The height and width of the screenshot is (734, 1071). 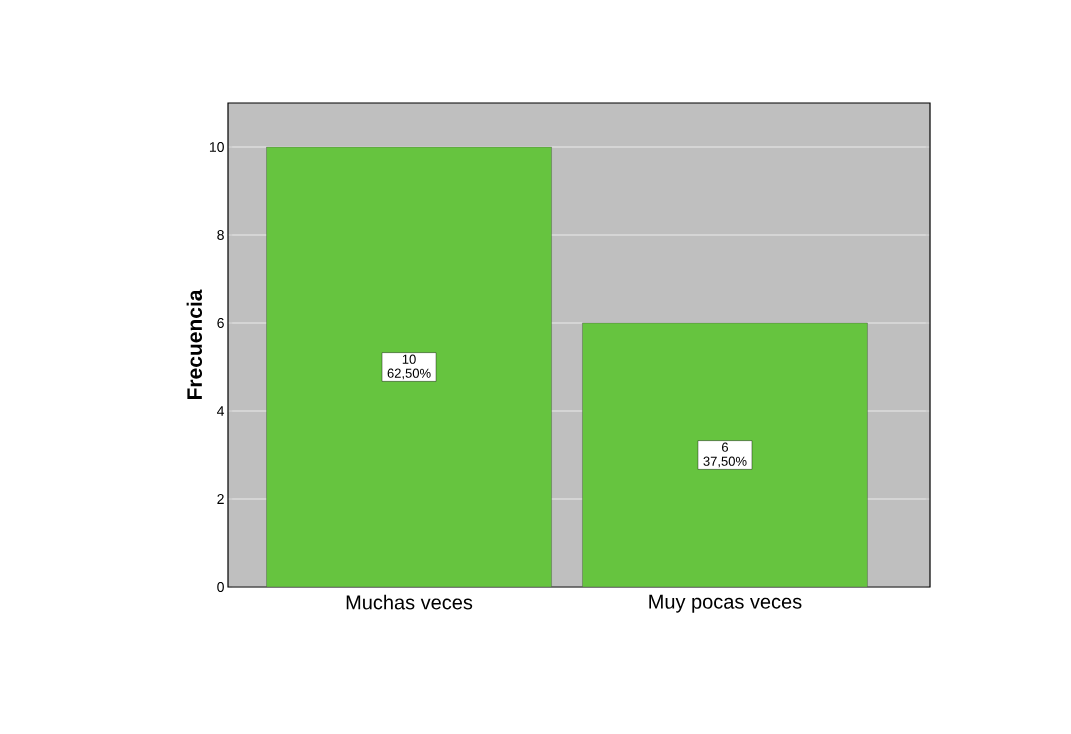 What do you see at coordinates (409, 367) in the screenshot?
I see `data-label: 10 62,50%` at bounding box center [409, 367].